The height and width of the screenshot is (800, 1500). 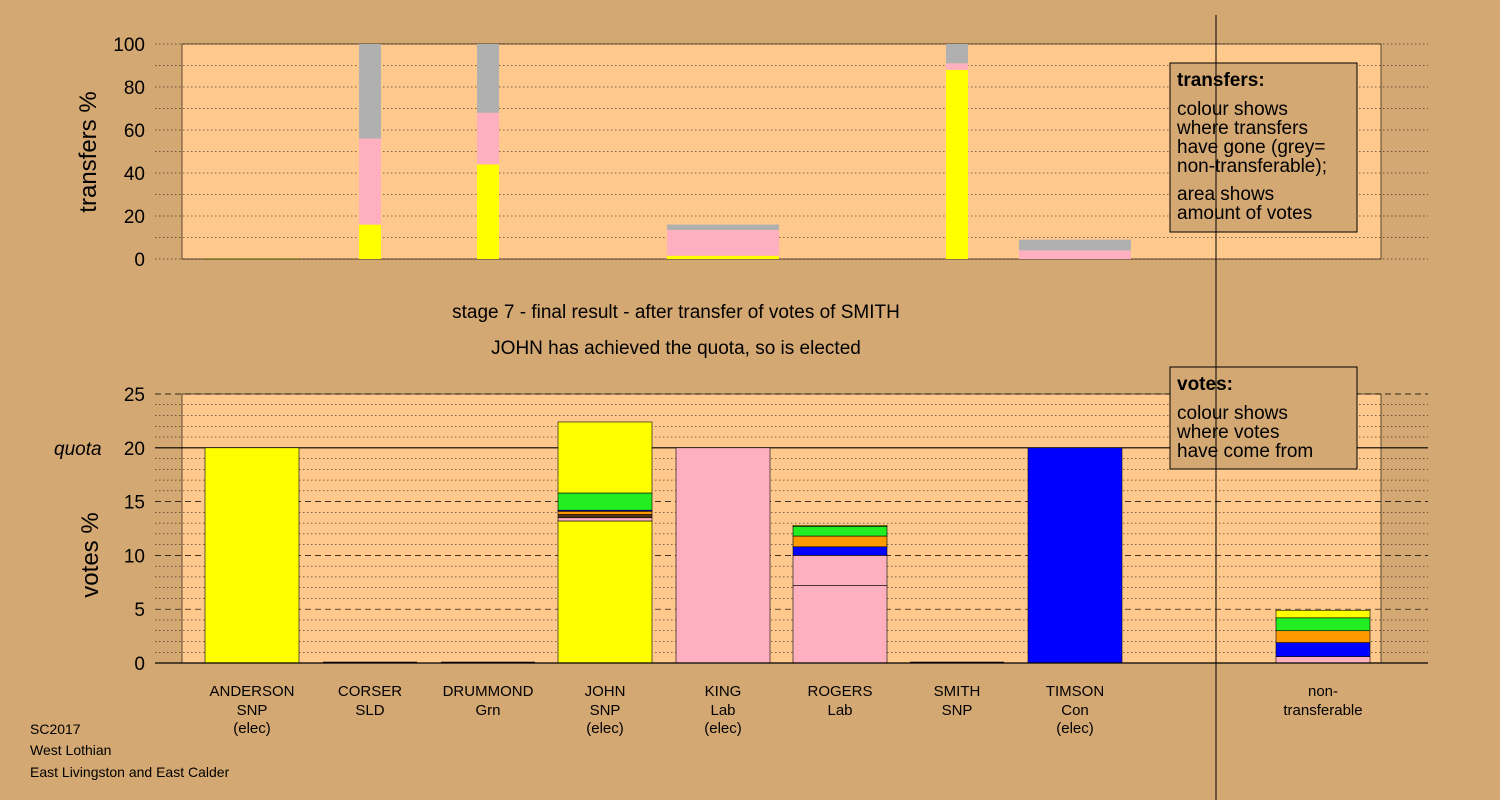 What do you see at coordinates (251, 691) in the screenshot?
I see `candidate-name: ANDERSON` at bounding box center [251, 691].